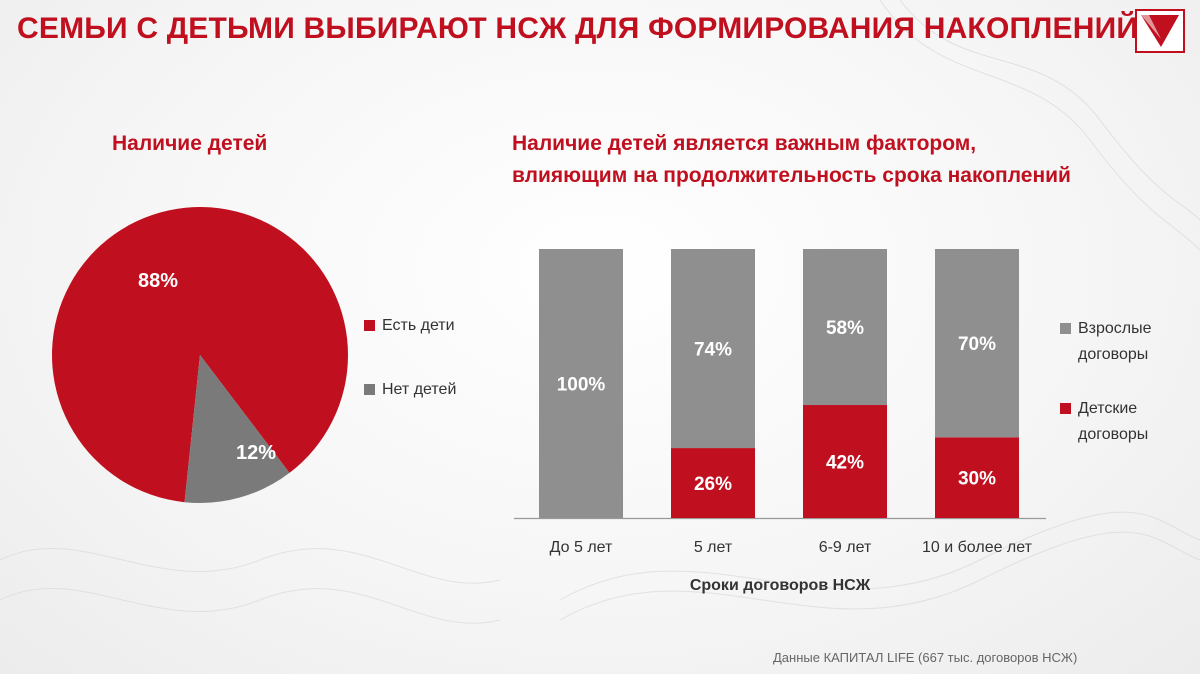 This screenshot has width=1200, height=674. What do you see at coordinates (845, 547) in the screenshot?
I see `x-tick-label-2: 6-9 лет` at bounding box center [845, 547].